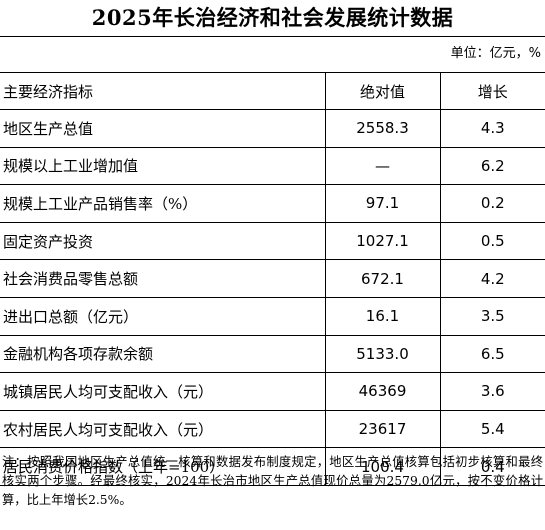 This screenshot has height=530, width=545. Describe the element at coordinates (492, 466) in the screenshot. I see `growth-cell: 0.4` at that location.